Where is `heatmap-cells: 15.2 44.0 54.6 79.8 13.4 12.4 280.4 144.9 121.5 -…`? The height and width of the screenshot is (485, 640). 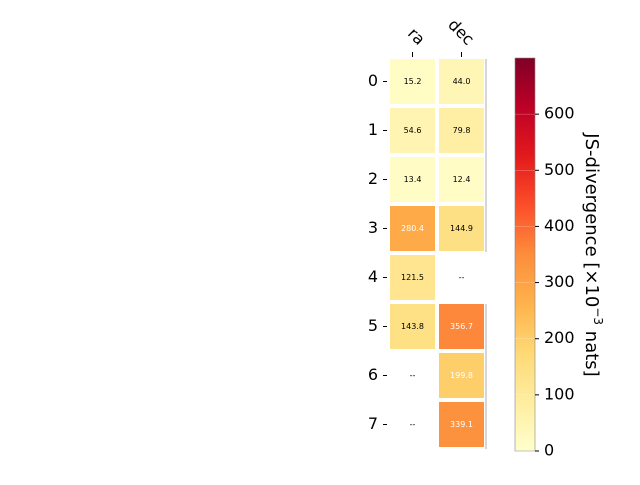 heatmap-cells: 15.2 44.0 54.6 79.8 13.4 12.4 280.4 144.9 121.5 -… is located at coordinates (437, 253).